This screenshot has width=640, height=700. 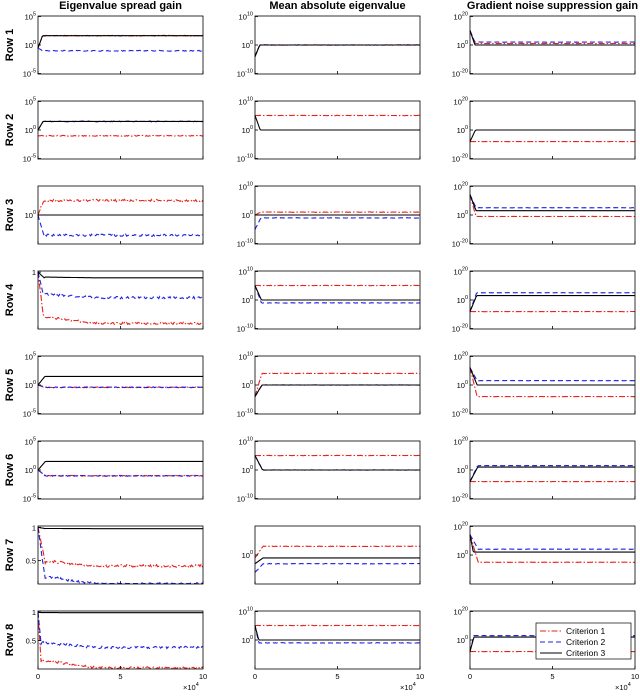 I want to click on column-title-gradient-noise-suppression-gain: Gradient noise suppression gain, so click(x=552, y=6).